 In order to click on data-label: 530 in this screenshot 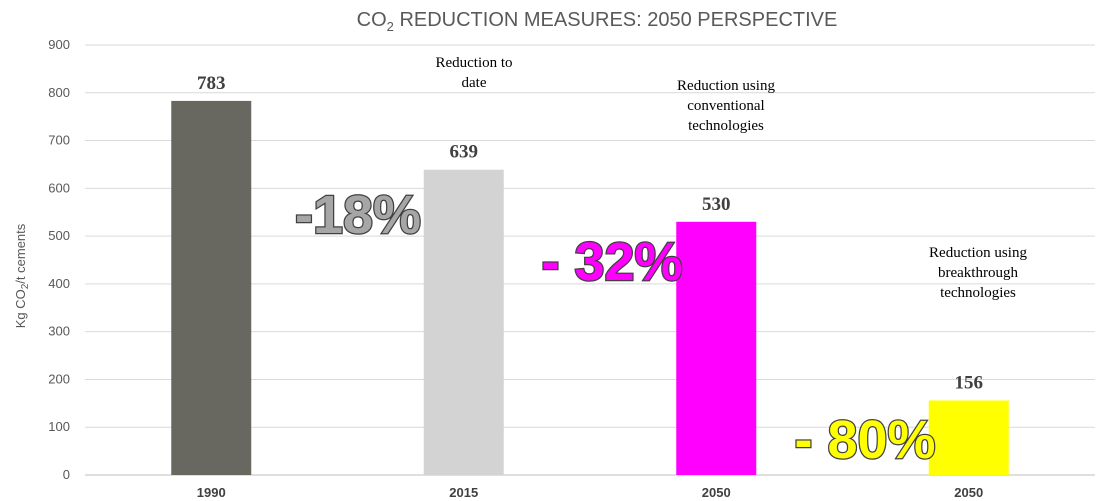, I will do `click(716, 204)`.